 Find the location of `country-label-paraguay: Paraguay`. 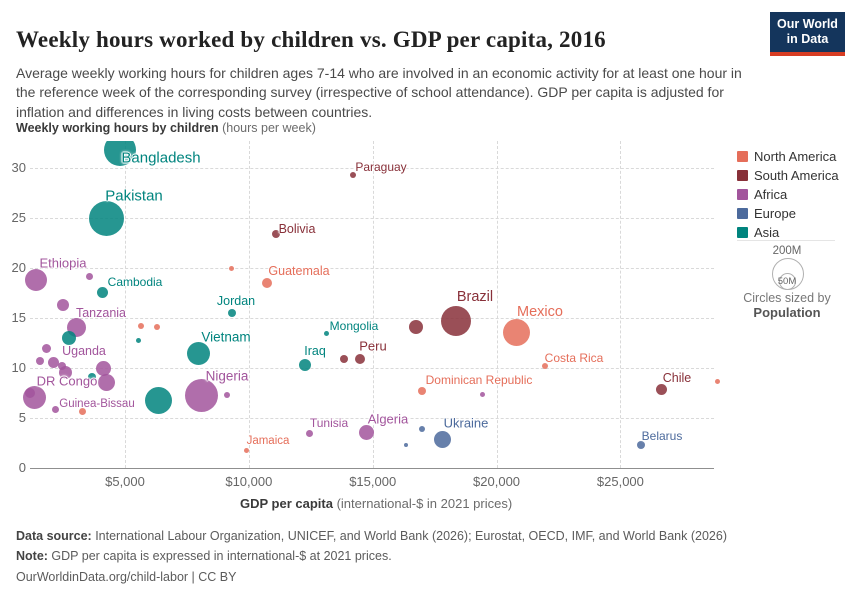

country-label-paraguay: Paraguay is located at coordinates (381, 167).